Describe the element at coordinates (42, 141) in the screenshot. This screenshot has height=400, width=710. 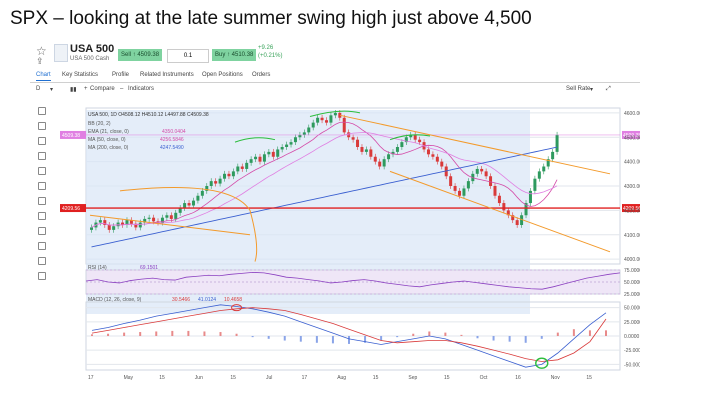
I see `fib-tool-icon` at that location.